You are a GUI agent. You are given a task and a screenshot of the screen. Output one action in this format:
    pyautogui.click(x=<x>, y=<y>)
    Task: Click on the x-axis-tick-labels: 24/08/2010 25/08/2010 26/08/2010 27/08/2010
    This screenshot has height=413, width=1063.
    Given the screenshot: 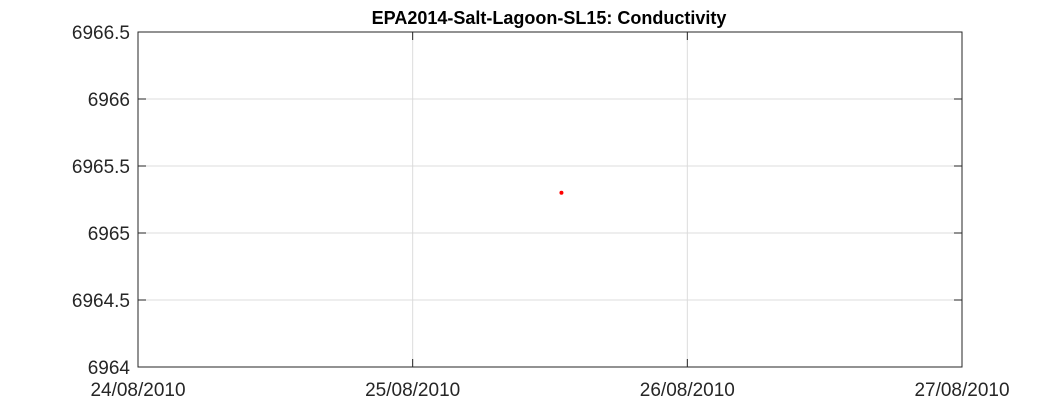 What is the action you would take?
    pyautogui.click(x=549, y=390)
    